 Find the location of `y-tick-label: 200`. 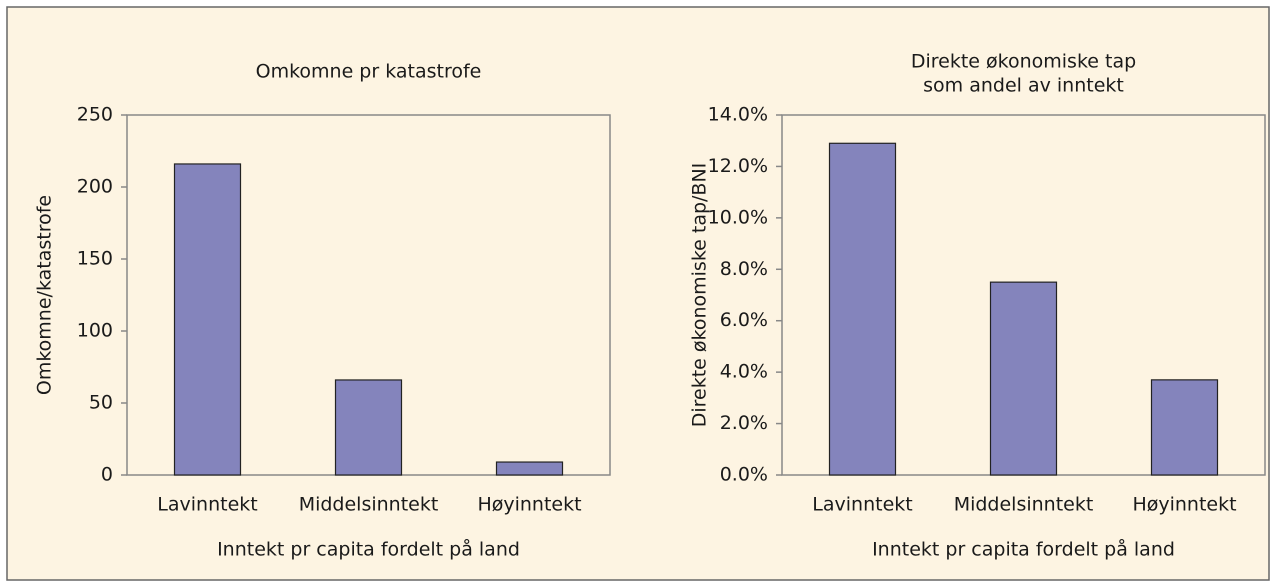

y-tick-label: 200 is located at coordinates (95, 187).